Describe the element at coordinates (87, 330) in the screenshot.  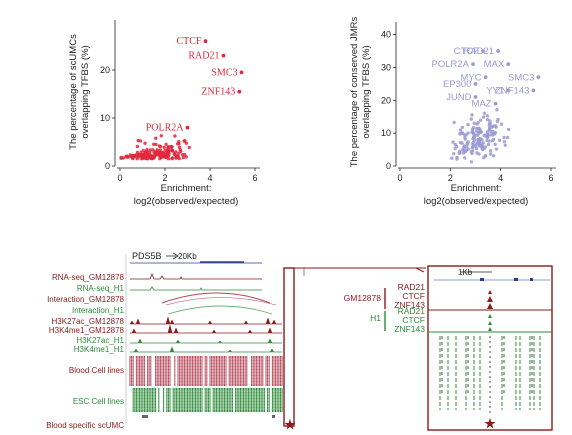
I see `track-label-h3k4me1-gm: H3K4me1_GM12878` at that location.